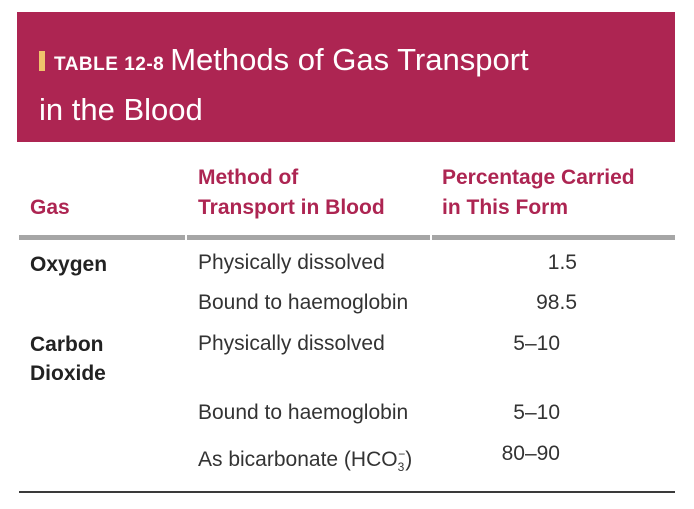  I want to click on column-header-method-line-2: Transport in Blood, so click(291, 207).